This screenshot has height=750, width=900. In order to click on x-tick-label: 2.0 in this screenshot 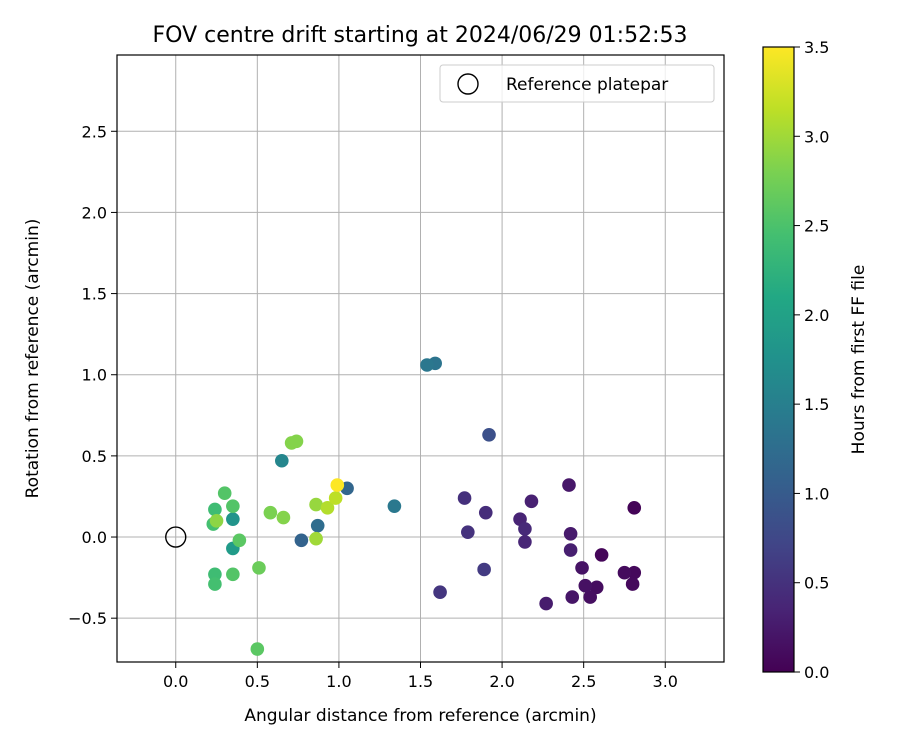, I will do `click(501, 681)`.